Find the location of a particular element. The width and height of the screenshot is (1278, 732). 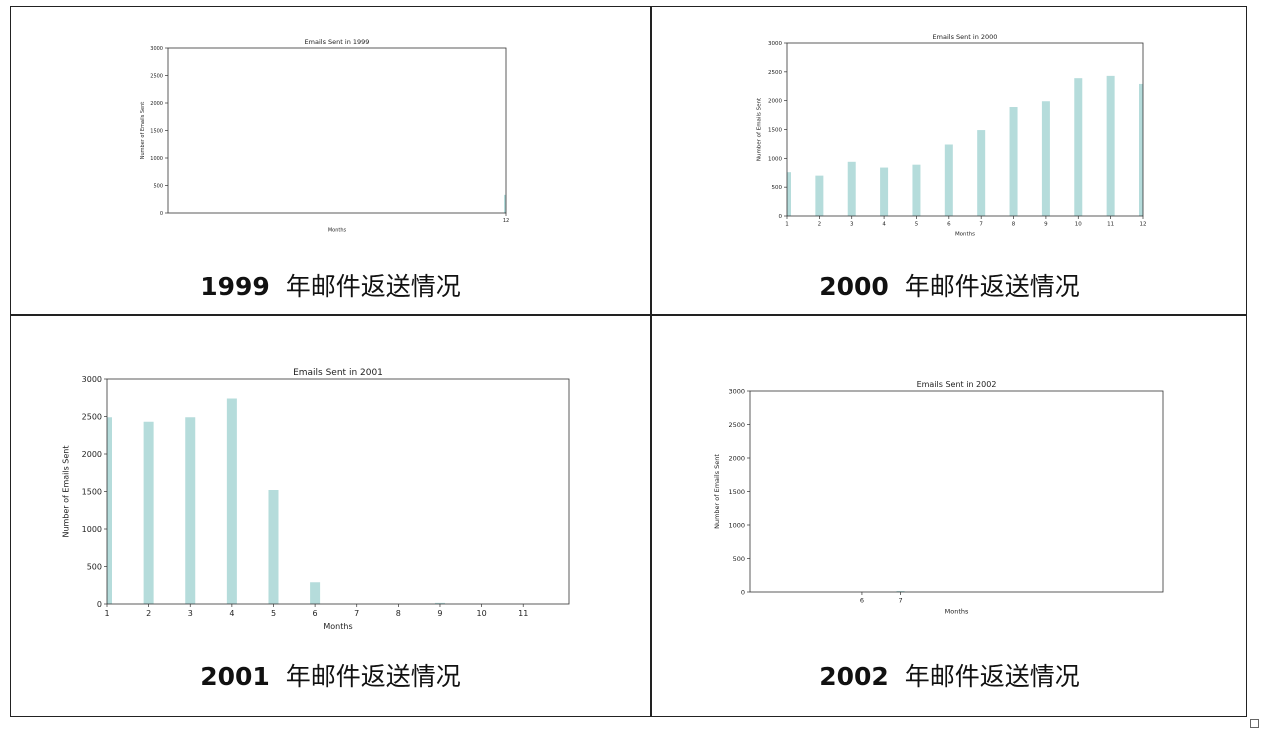

caption-2000: 2000 年邮件返送情况 is located at coordinates (949, 285).